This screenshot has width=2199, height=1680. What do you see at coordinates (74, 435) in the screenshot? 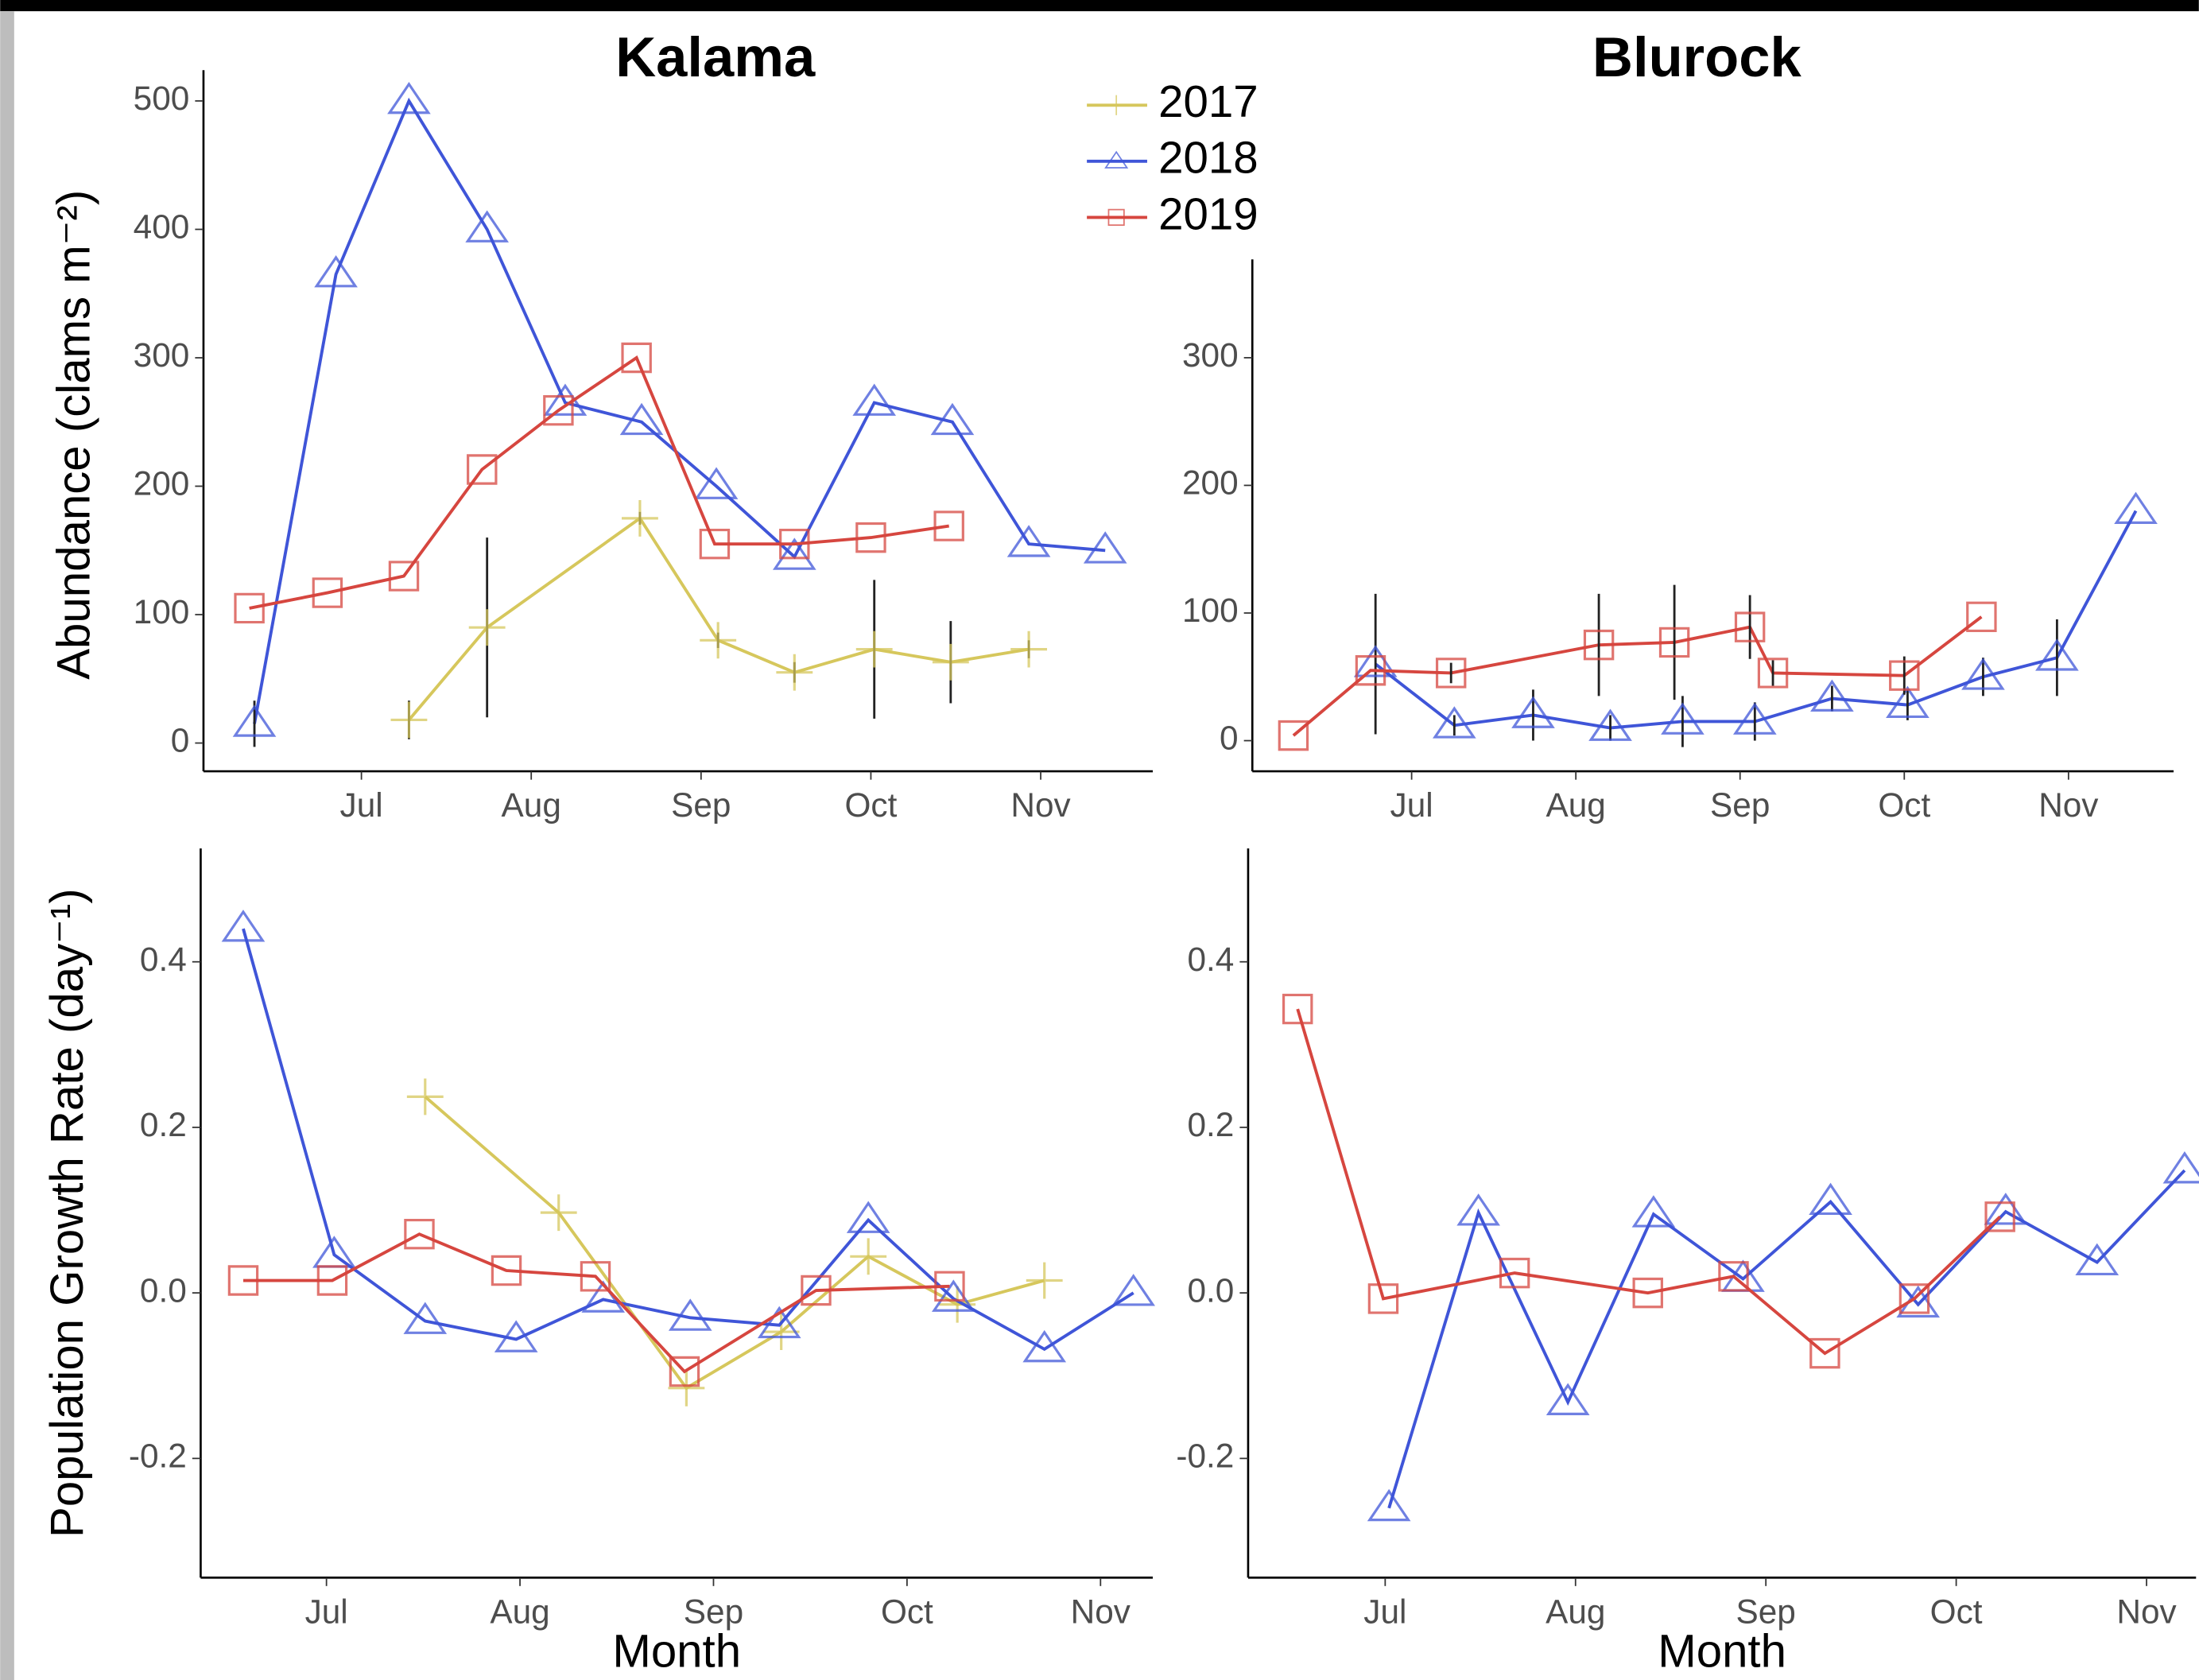
I see `y-axis-label: Abundance (clams m⁻²)` at bounding box center [74, 435].